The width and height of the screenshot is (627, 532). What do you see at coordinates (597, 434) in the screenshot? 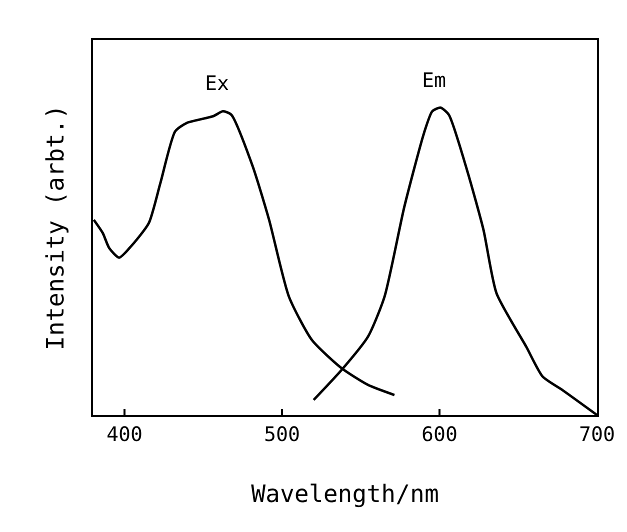
I see `x-tick-label: 700` at bounding box center [597, 434].